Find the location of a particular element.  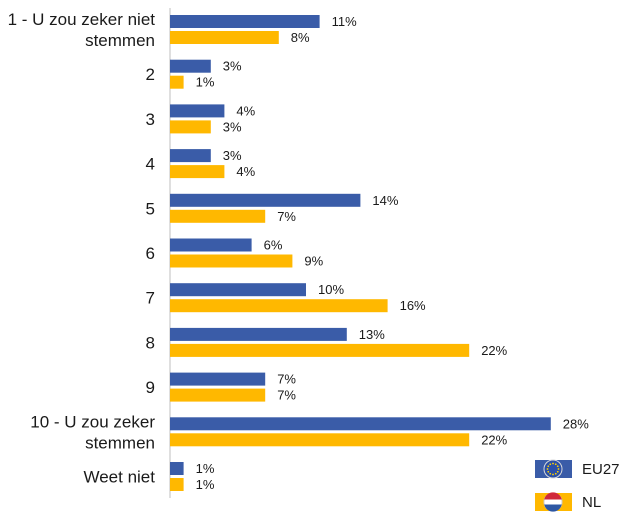

category-label-line: 6 is located at coordinates (150, 253).